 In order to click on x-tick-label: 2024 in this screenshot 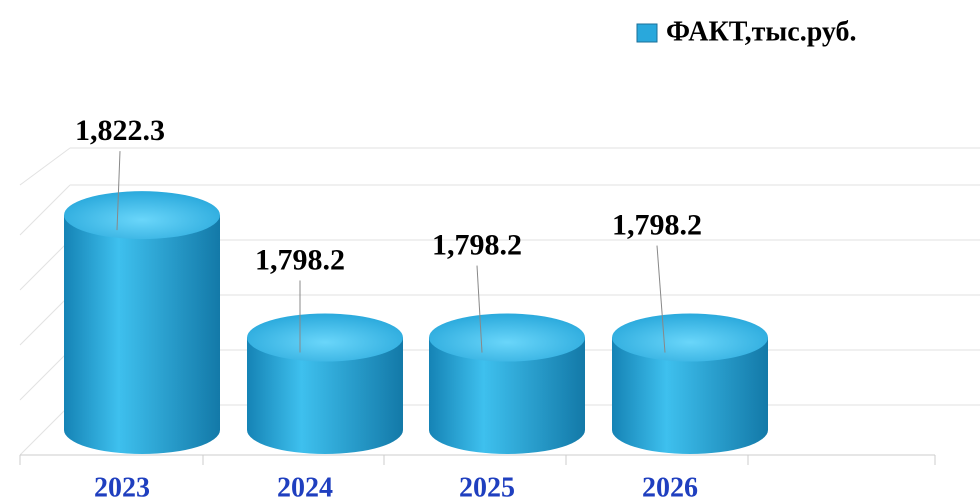, I will do `click(305, 487)`.